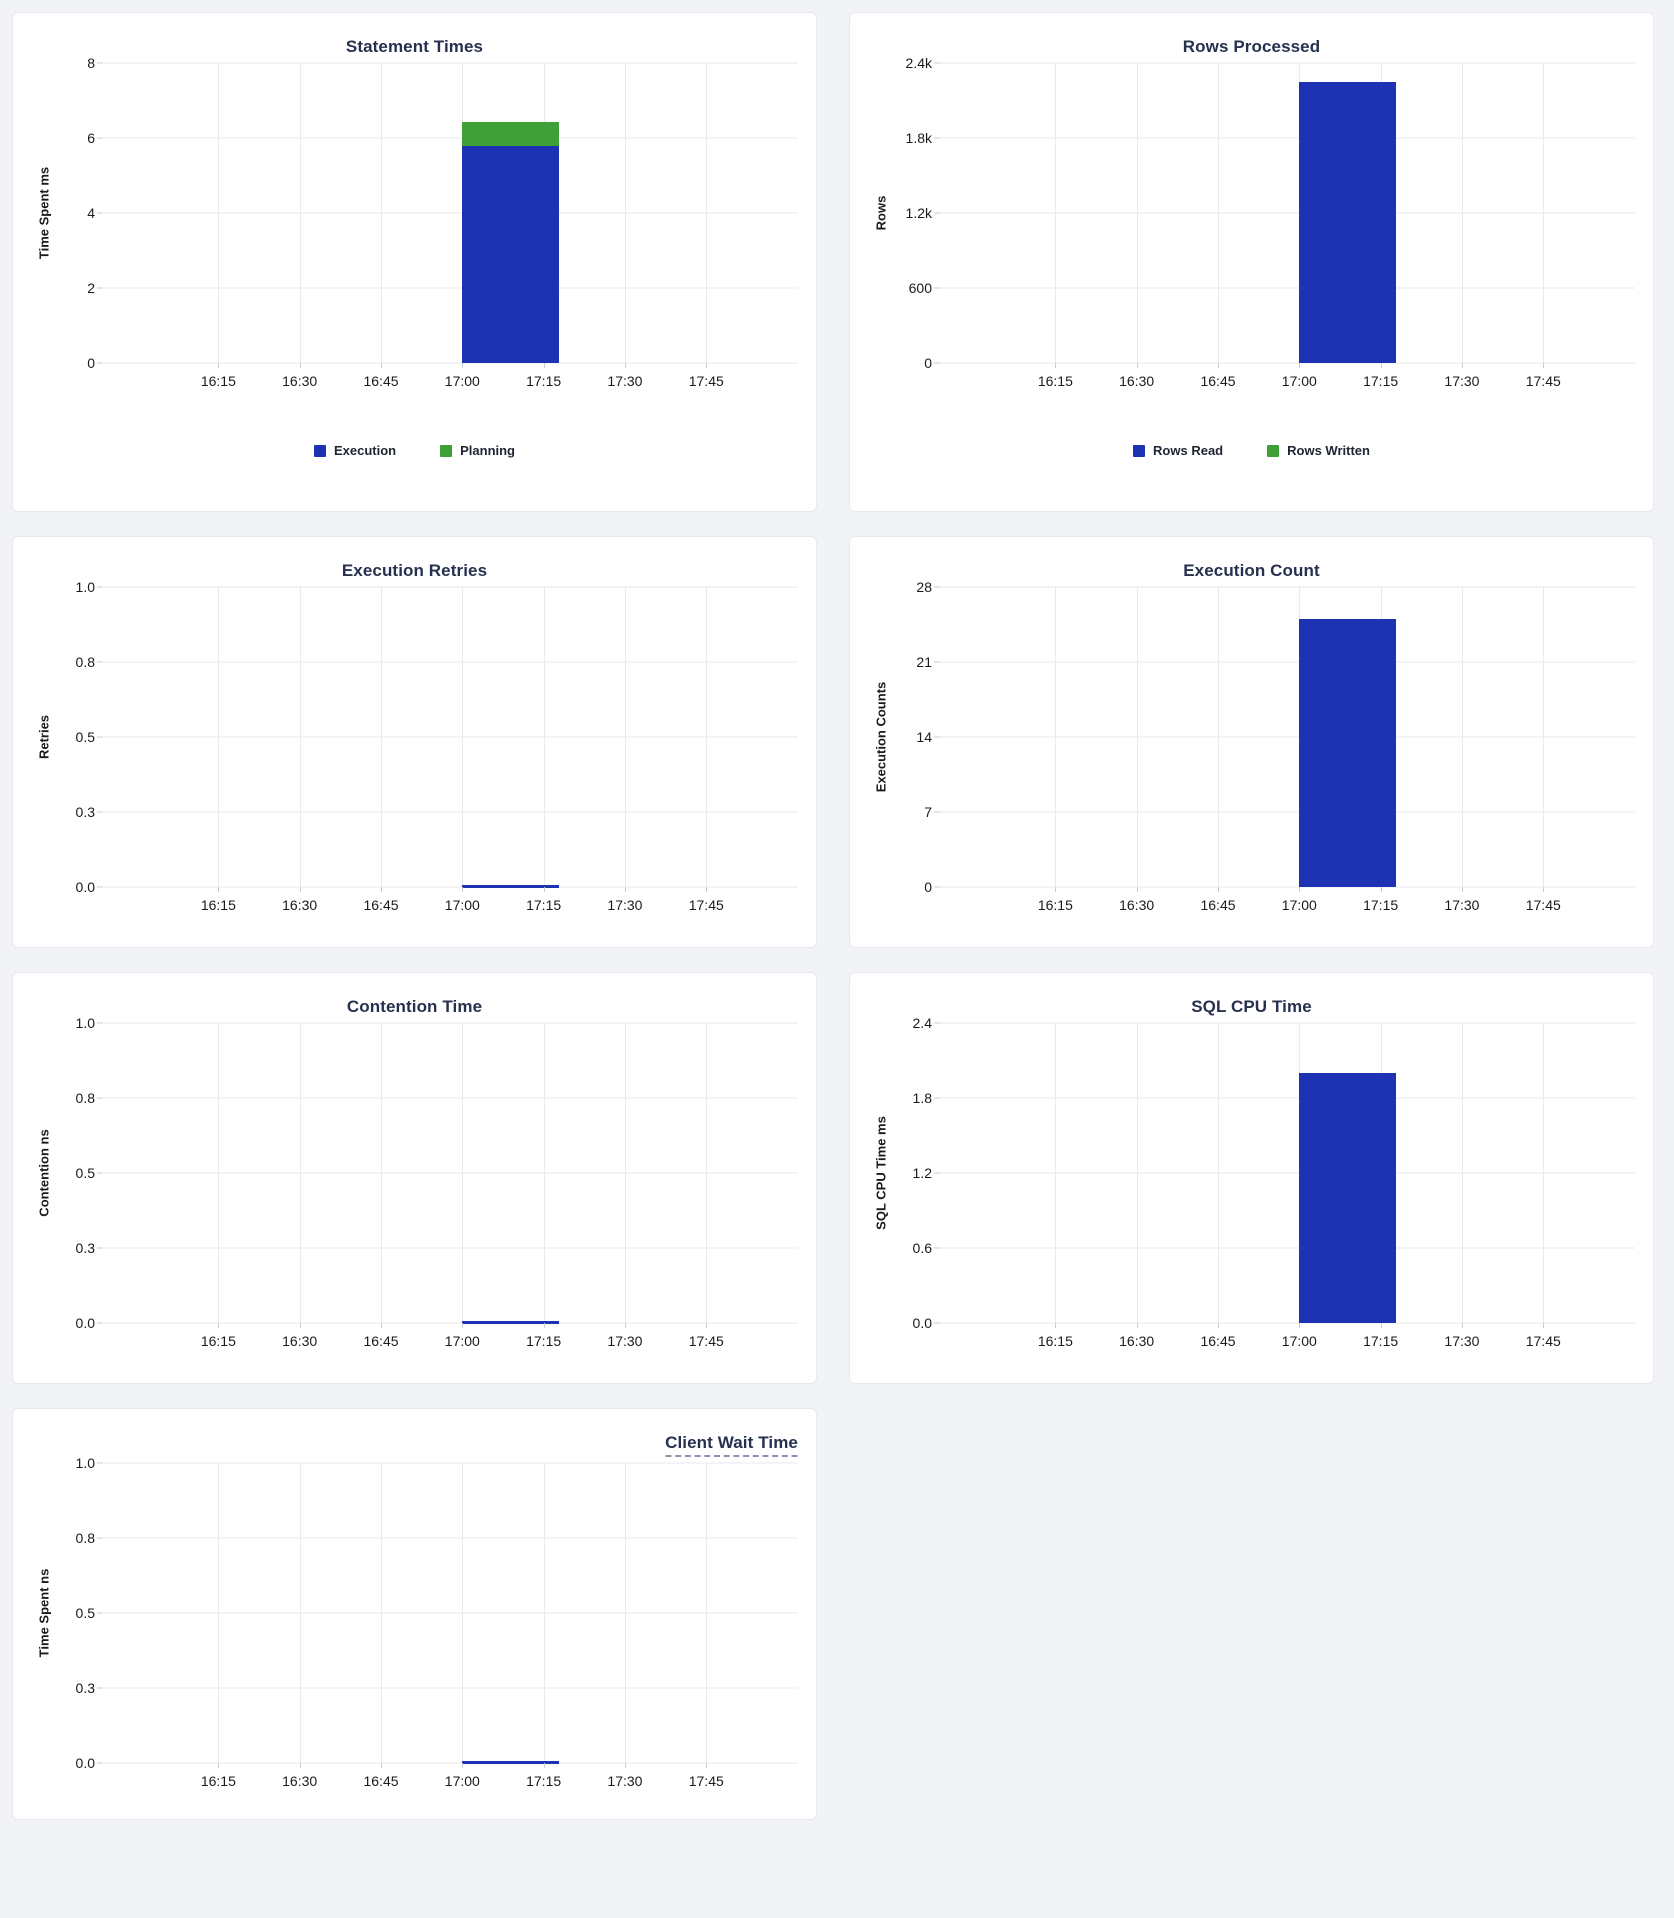 The image size is (1674, 1918). I want to click on y-axis-label-rows-processed: Rows, so click(881, 213).